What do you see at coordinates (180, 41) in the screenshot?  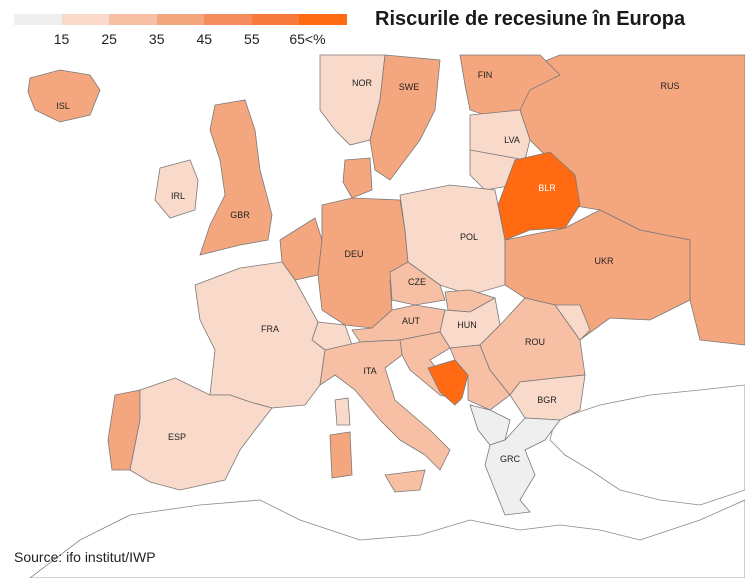 I see `legend-tick-labels: 15 25 35 45 55 65<%` at bounding box center [180, 41].